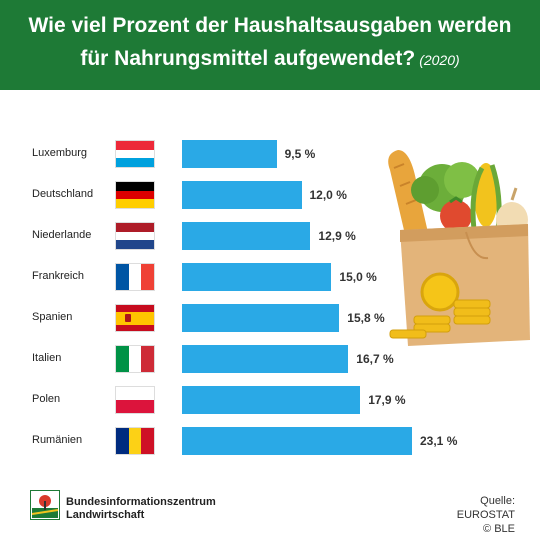  I want to click on org-line-1: Bundesinformationszentrum, so click(141, 502).